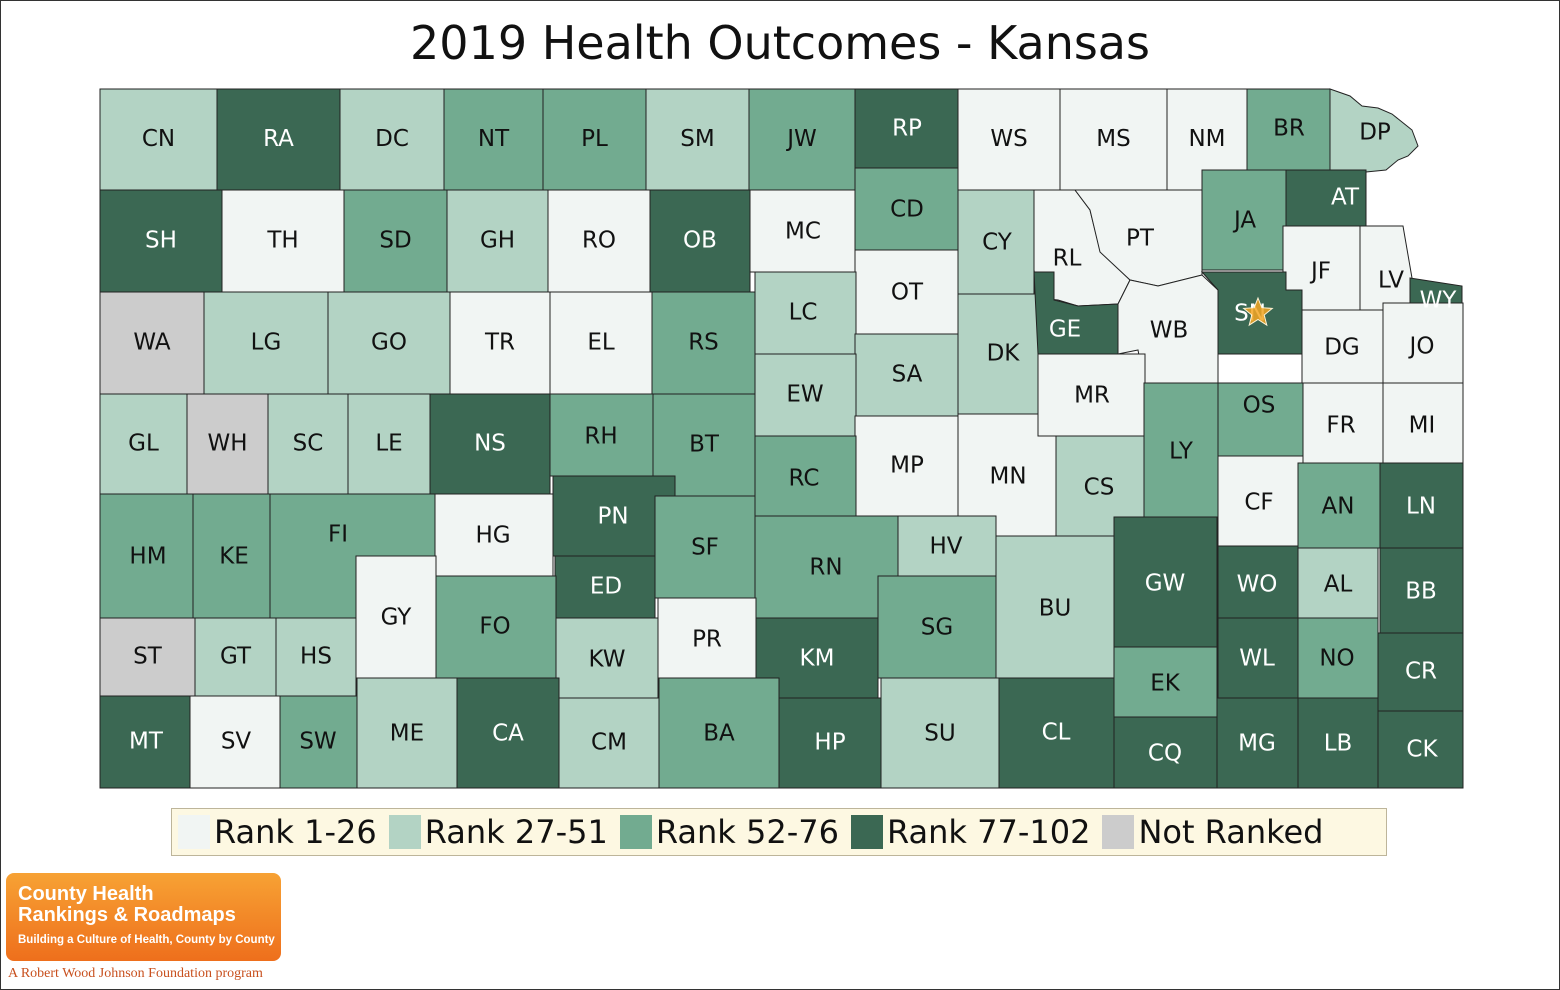  Describe the element at coordinates (283, 241) in the screenshot. I see `county-th` at that location.